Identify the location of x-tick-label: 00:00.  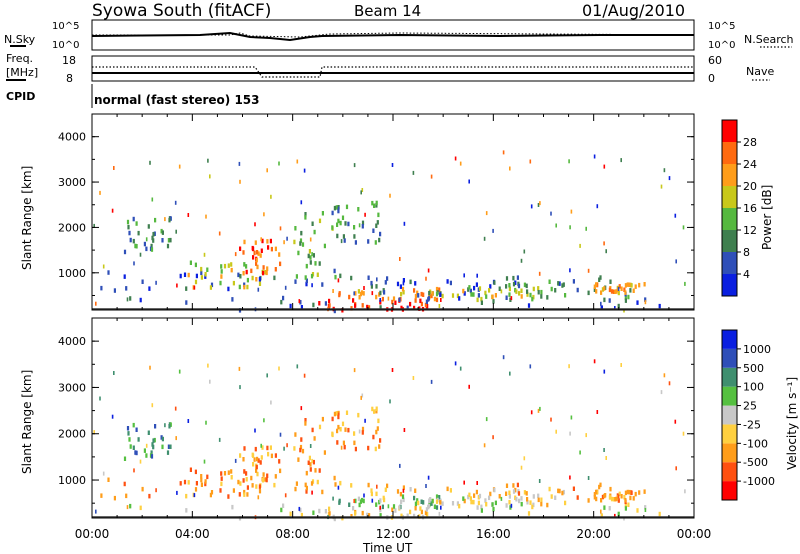
(694, 534).